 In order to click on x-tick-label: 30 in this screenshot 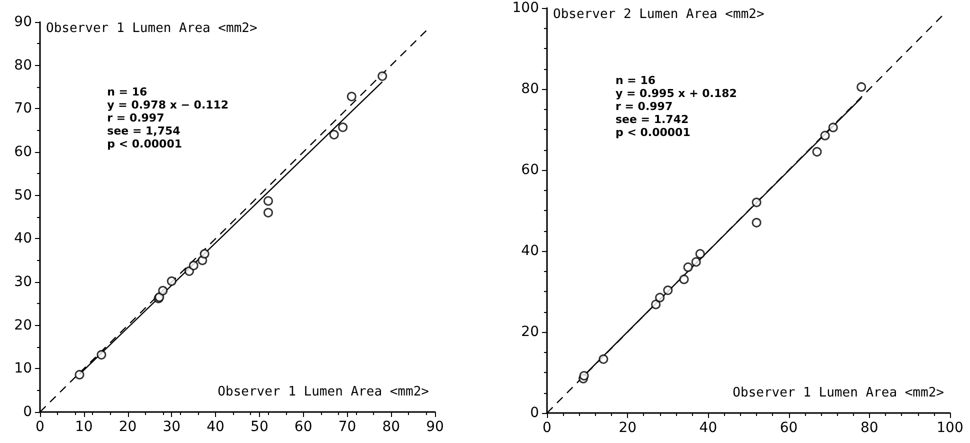, I will do `click(171, 427)`.